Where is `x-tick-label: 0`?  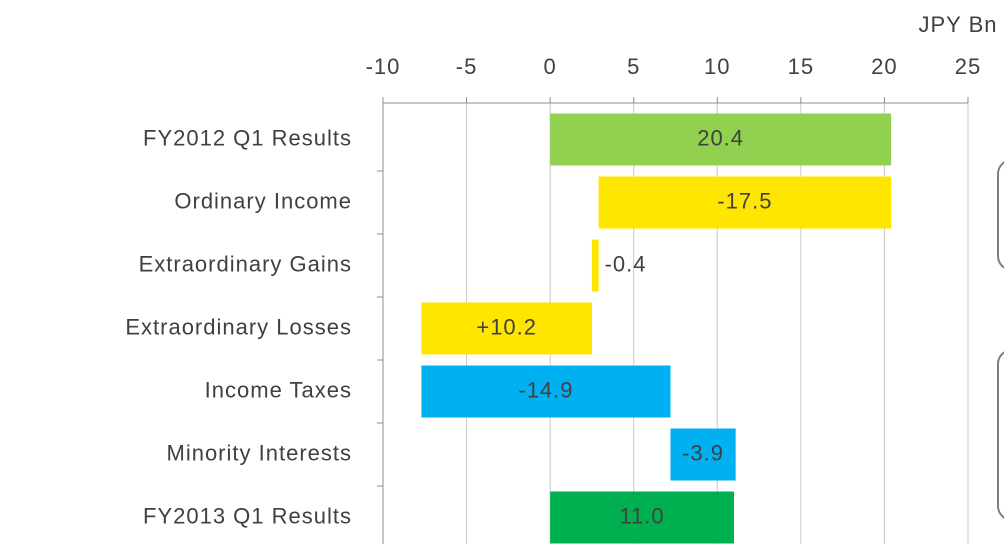 x-tick-label: 0 is located at coordinates (550, 66).